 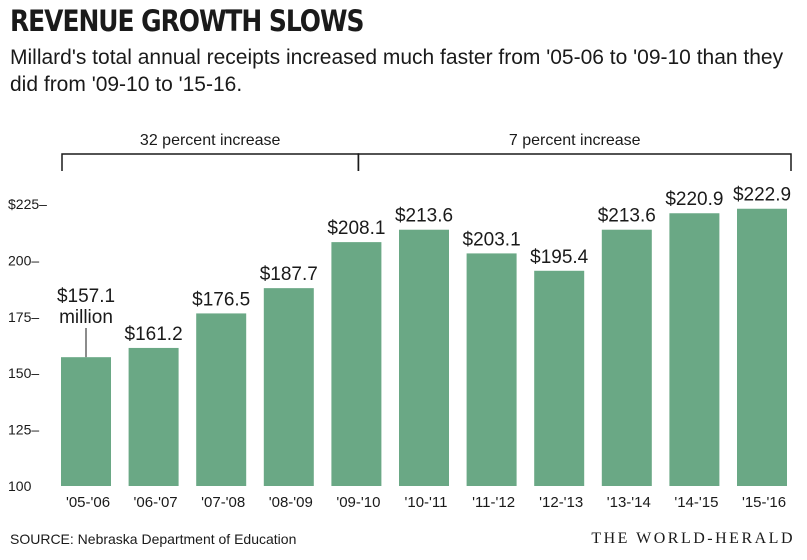 What do you see at coordinates (356, 228) in the screenshot?
I see `data-label: $208.1` at bounding box center [356, 228].